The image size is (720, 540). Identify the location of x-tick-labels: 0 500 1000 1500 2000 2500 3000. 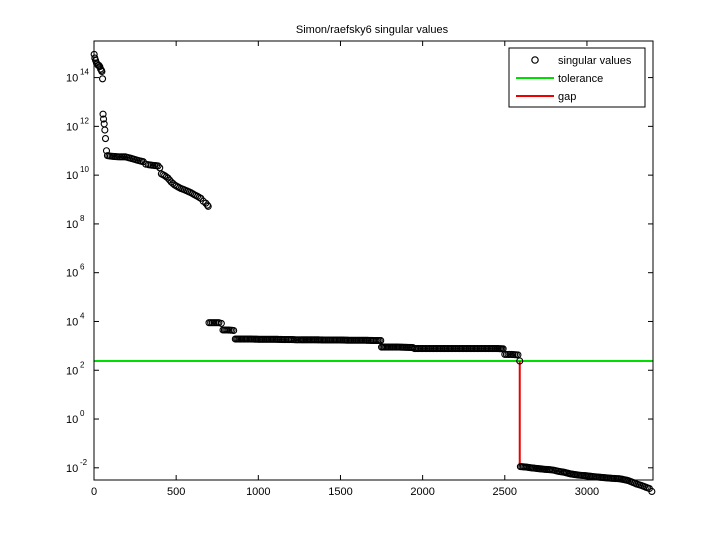
(345, 492).